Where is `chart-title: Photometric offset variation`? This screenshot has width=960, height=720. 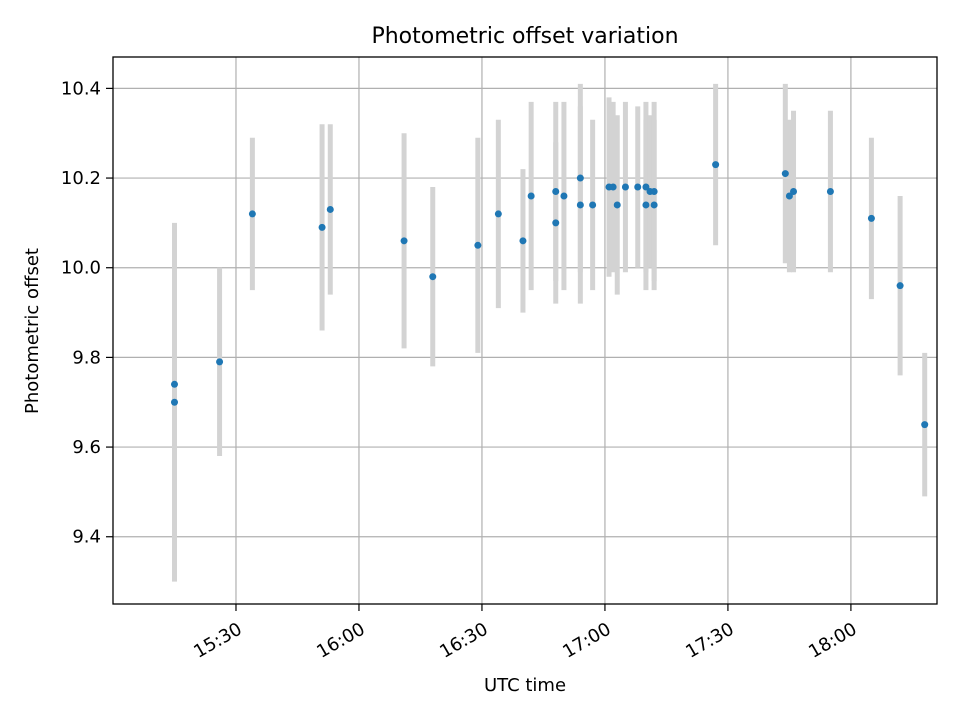 chart-title: Photometric offset variation is located at coordinates (524, 36).